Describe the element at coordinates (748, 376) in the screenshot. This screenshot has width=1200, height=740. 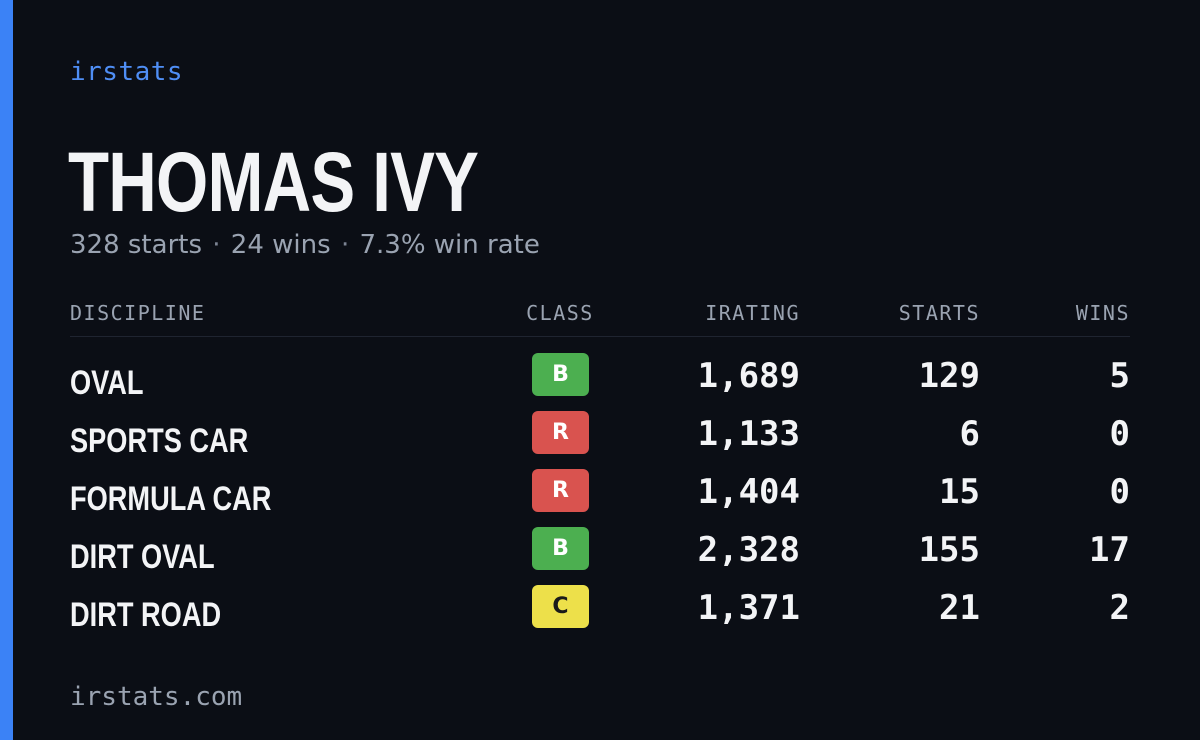
I see `irating-value: 1,689` at that location.